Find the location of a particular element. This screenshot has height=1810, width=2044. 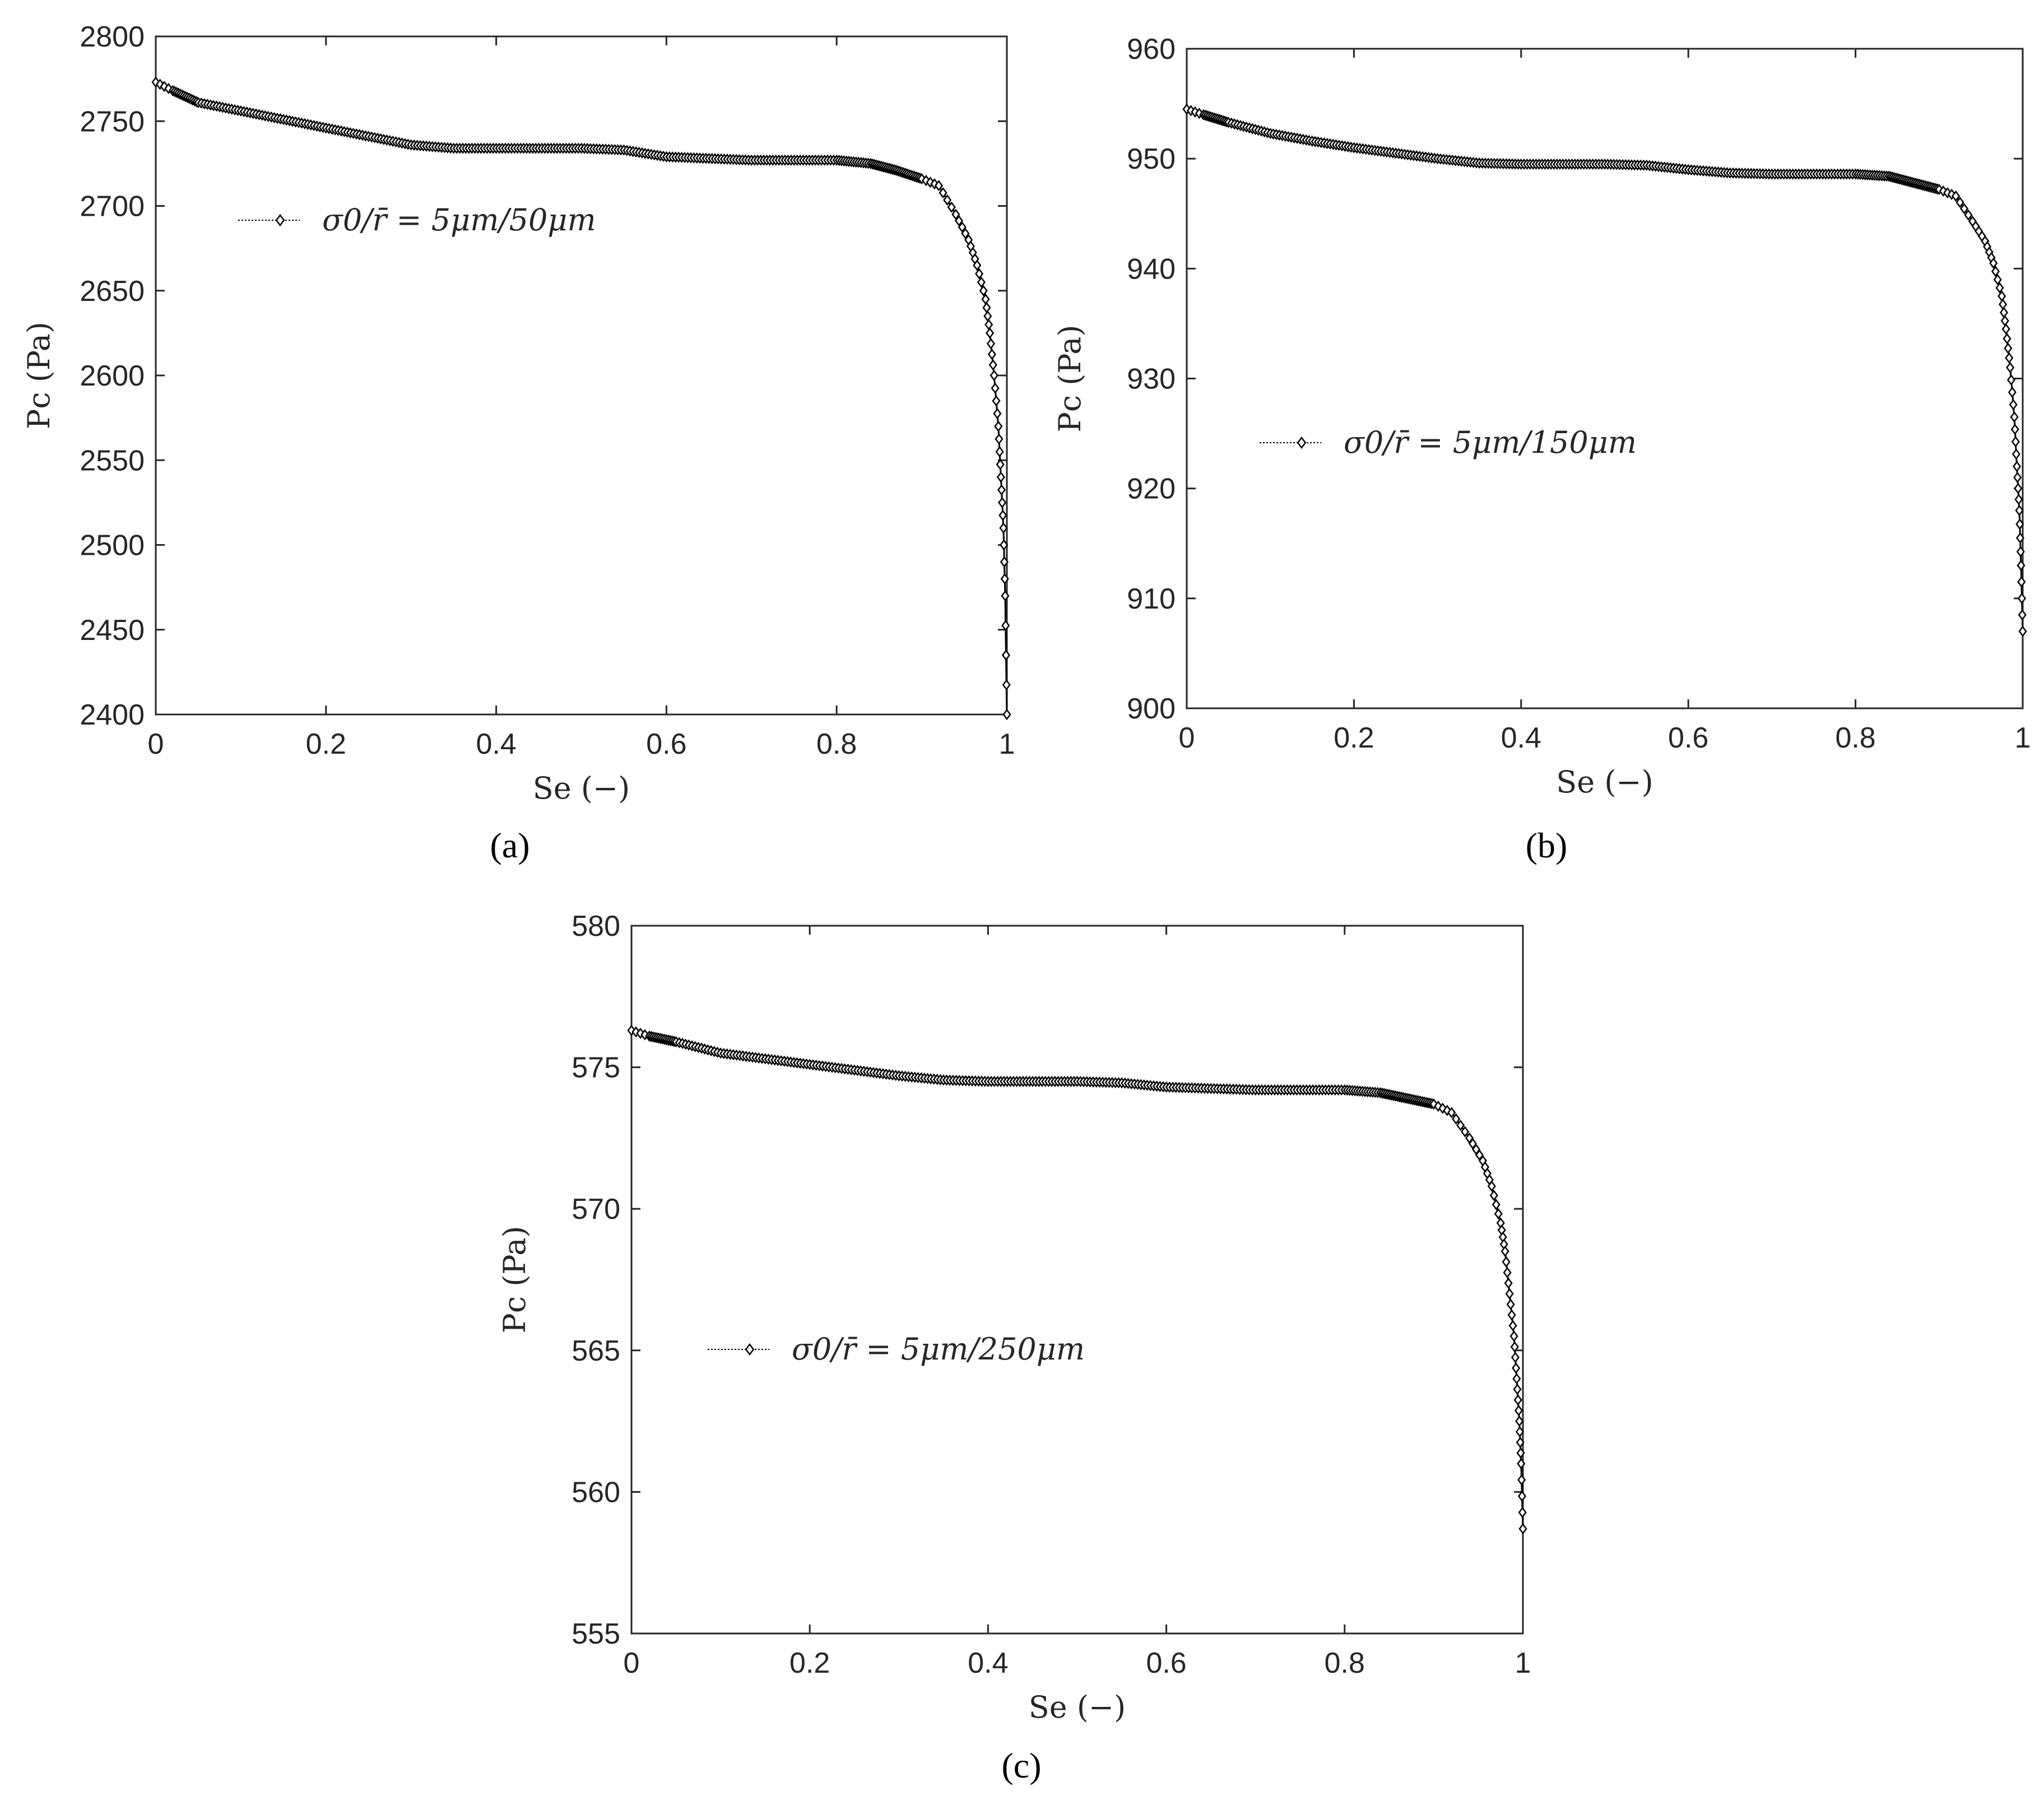

legend-label: σ0/r̄ = 5μm/50μm is located at coordinates (459, 220).